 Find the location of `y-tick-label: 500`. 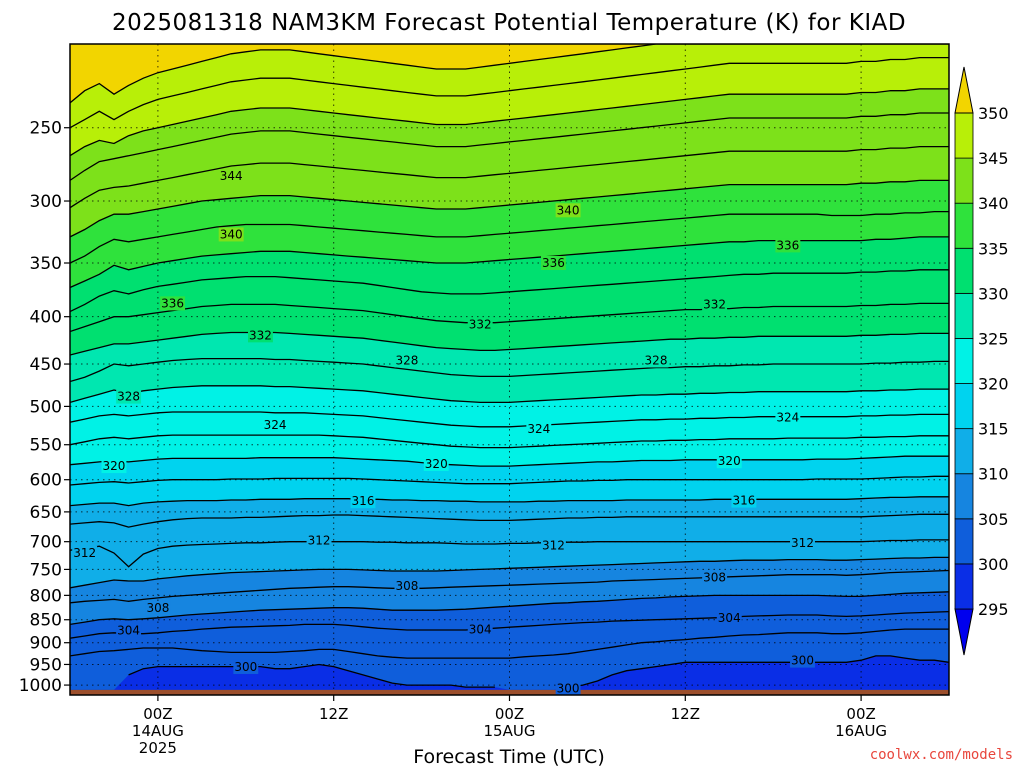

y-tick-label: 500 is located at coordinates (46, 407).